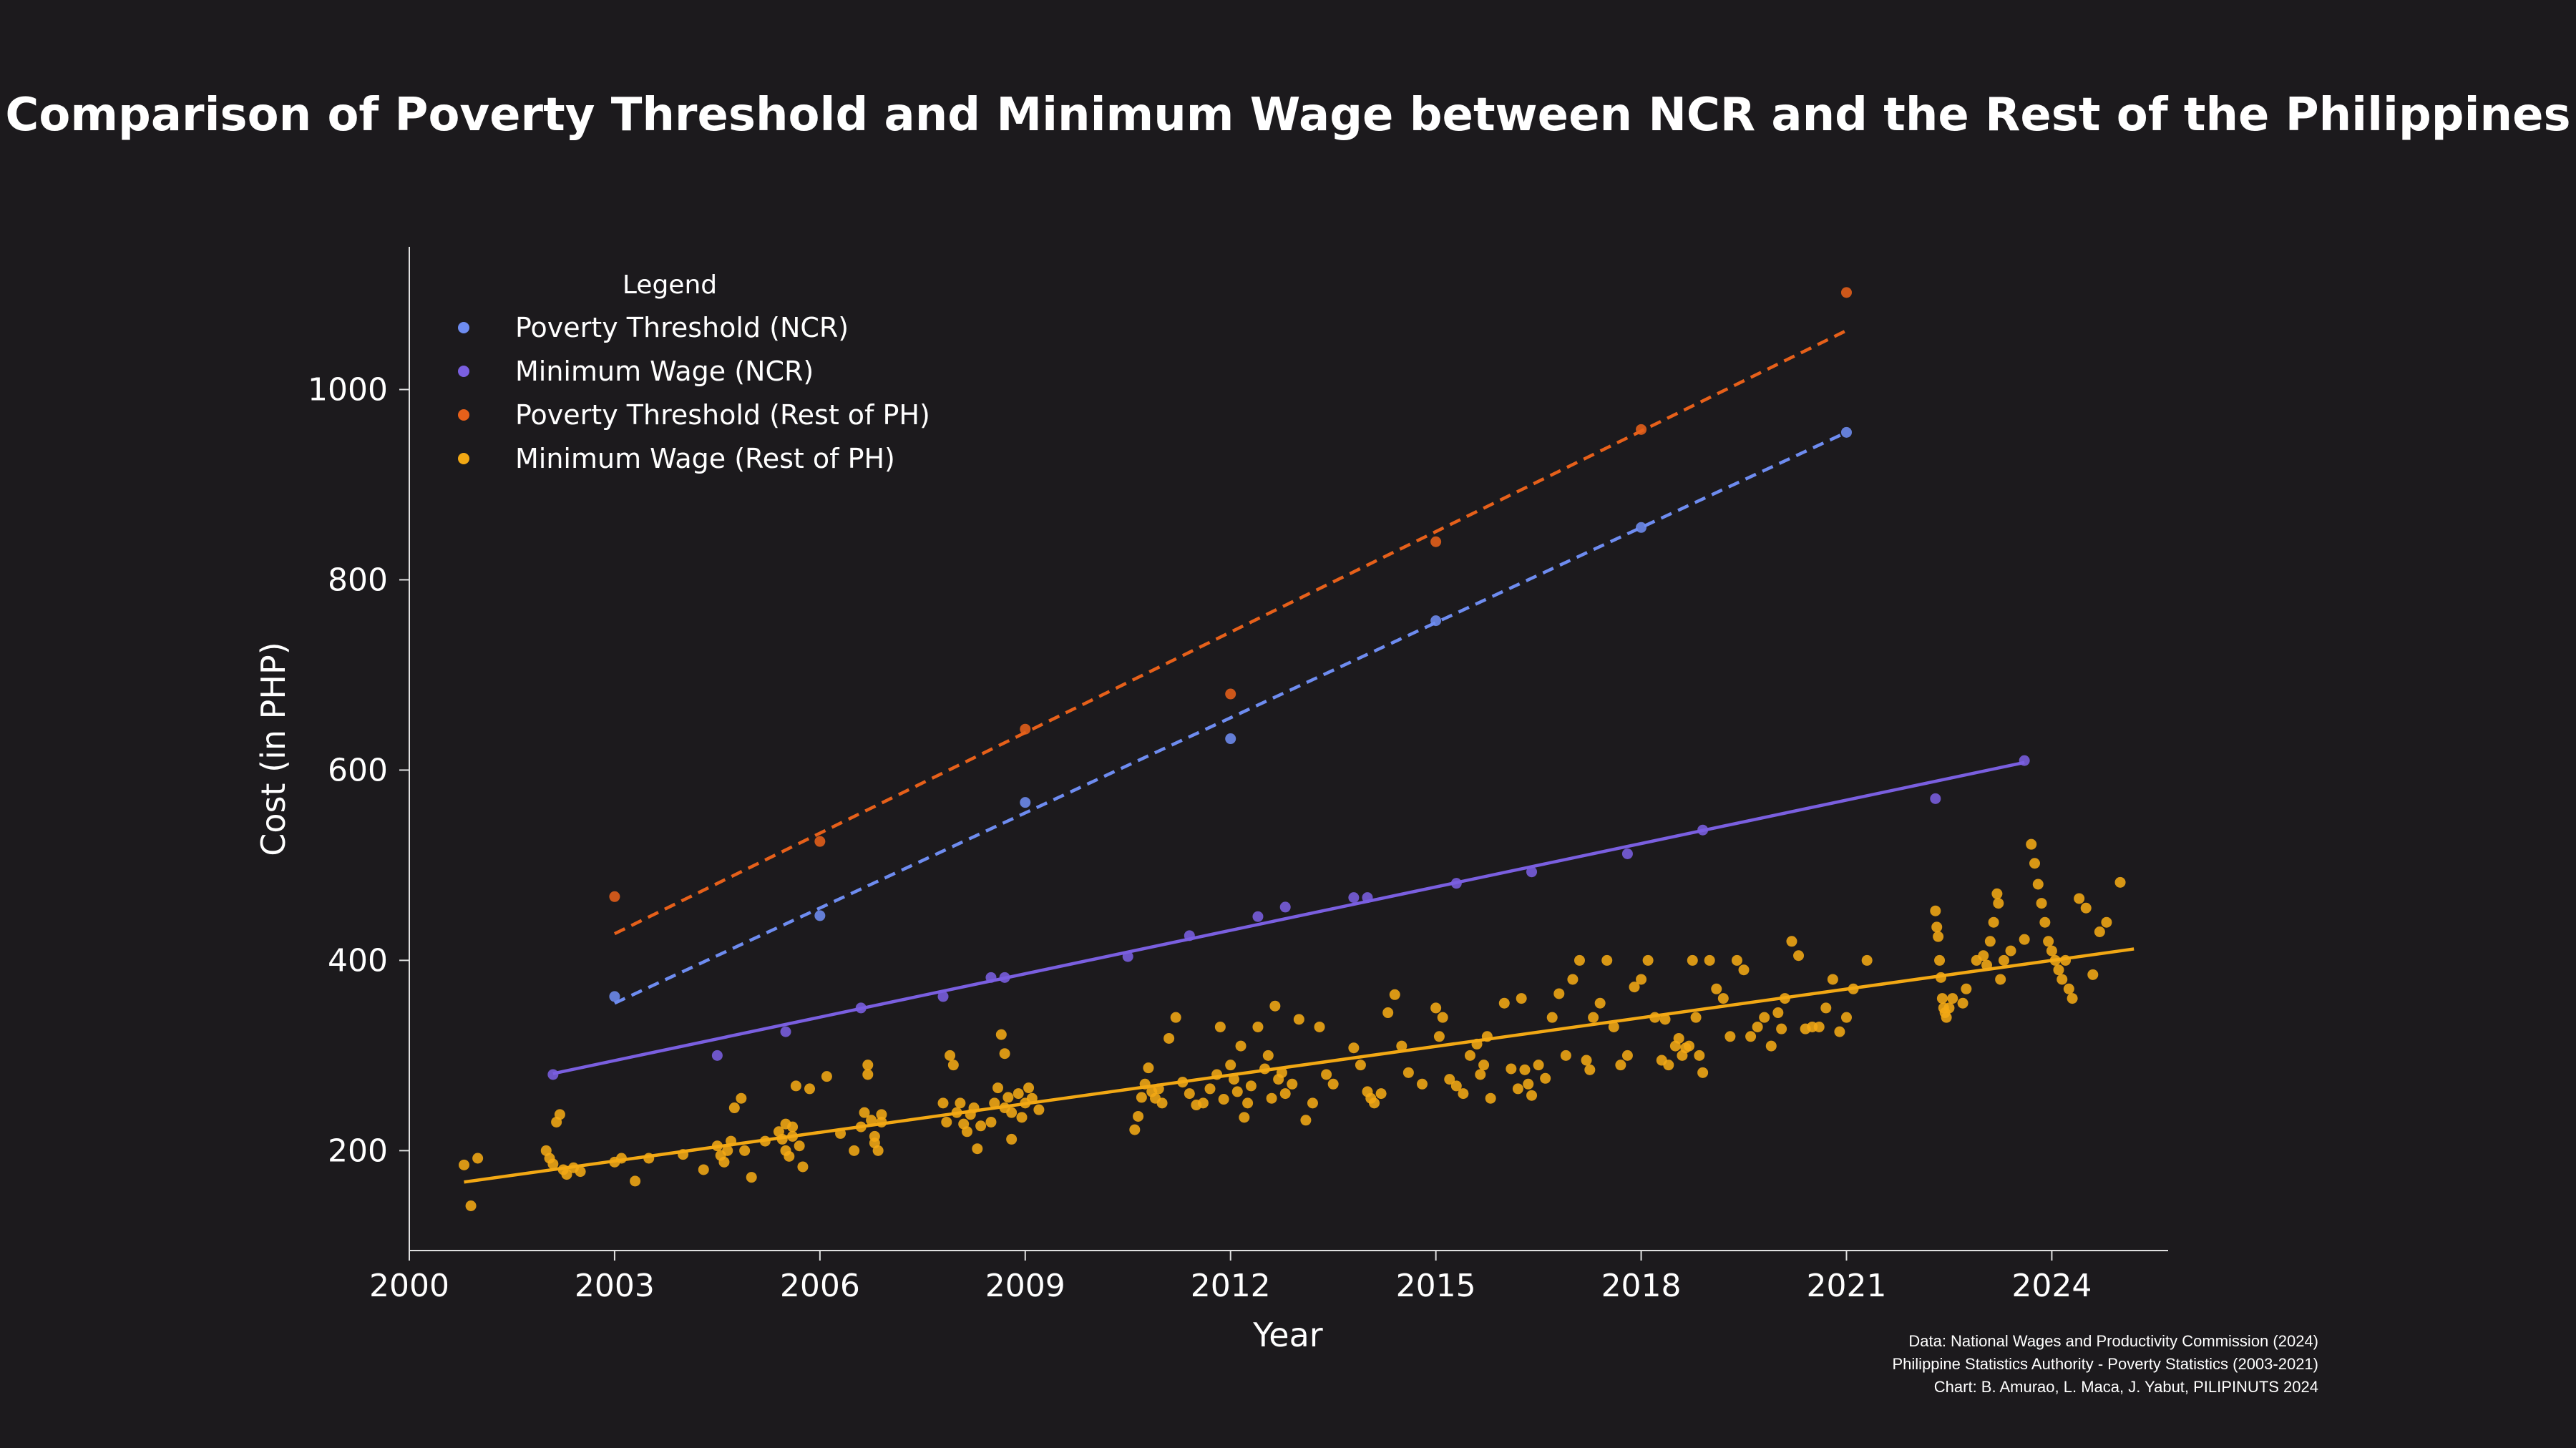 The width and height of the screenshot is (2576, 1448). Describe the element at coordinates (348, 389) in the screenshot. I see `y-tick-label: 1000` at that location.